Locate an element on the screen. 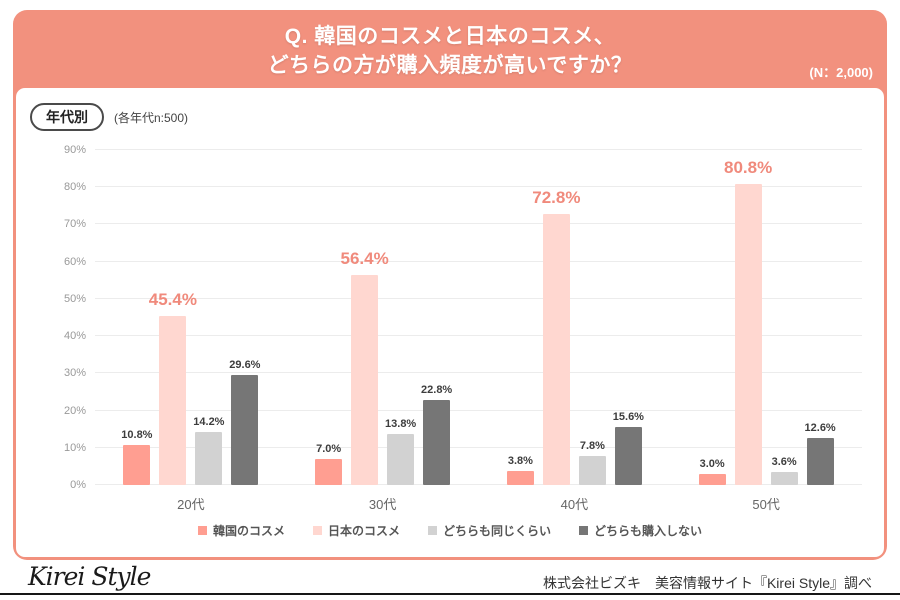 Image resolution: width=900 pixels, height=600 pixels. bar: 56.4% is located at coordinates (365, 367).